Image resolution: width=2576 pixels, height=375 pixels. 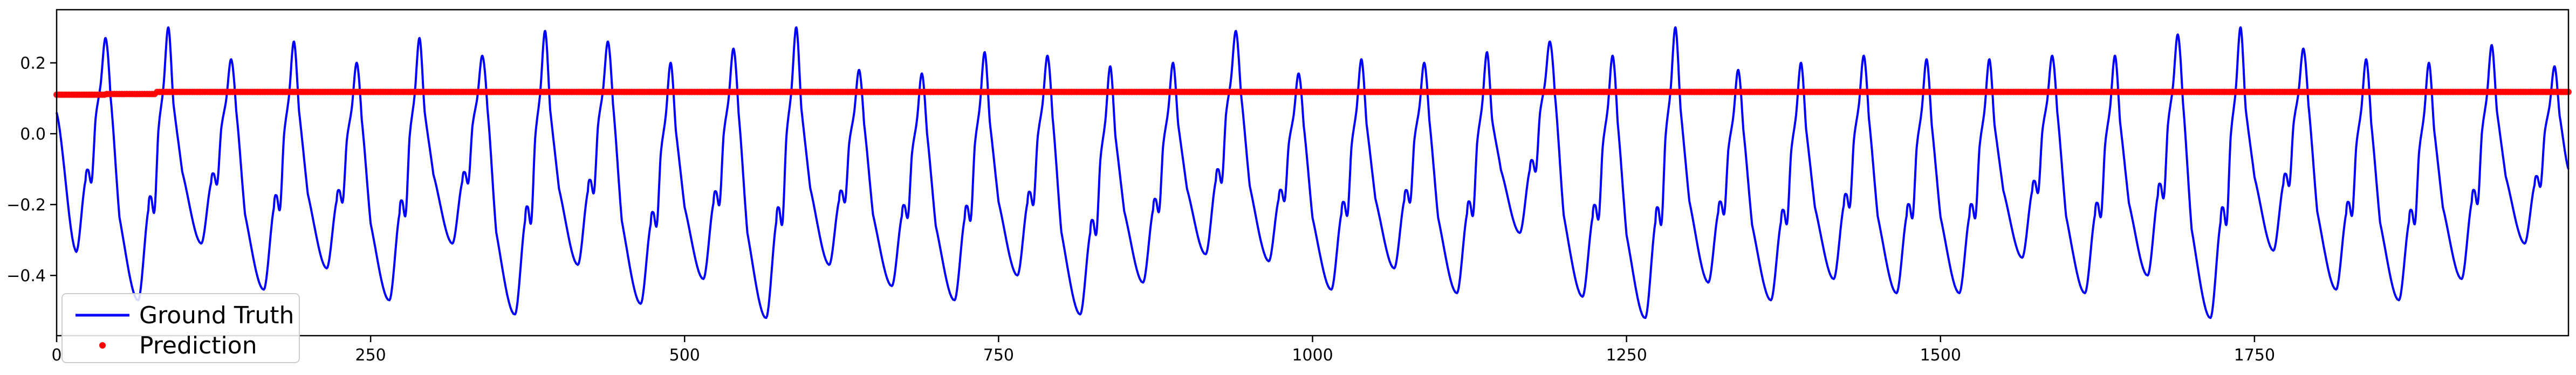 What do you see at coordinates (26, 206) in the screenshot?
I see `y-tick-label: −0.2` at bounding box center [26, 206].